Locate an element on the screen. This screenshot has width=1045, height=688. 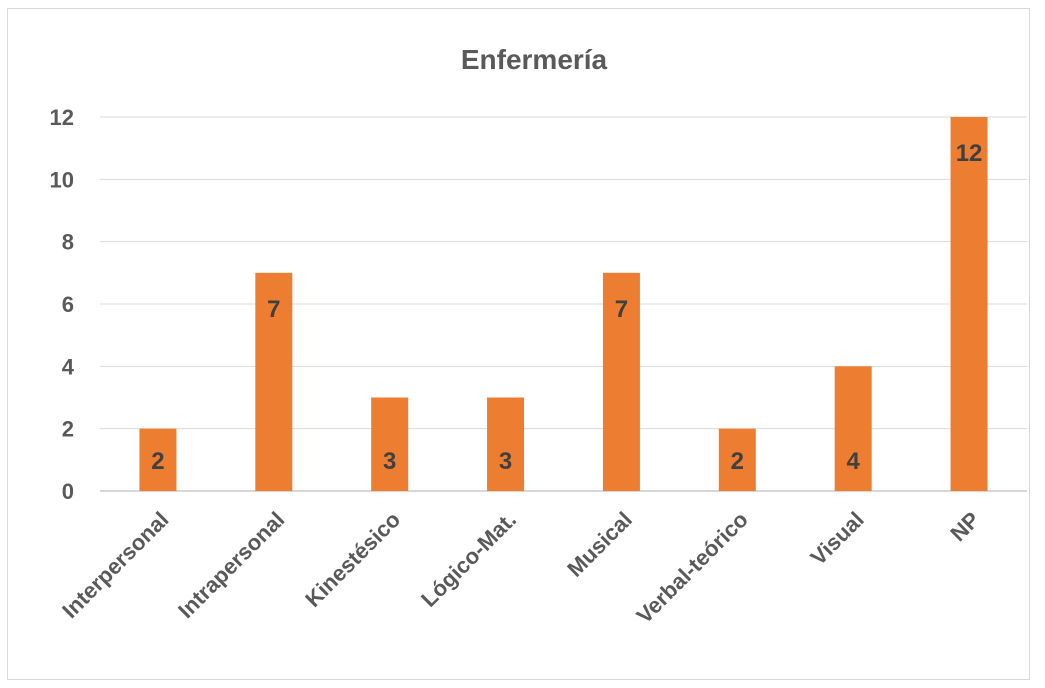
data-label: 4 is located at coordinates (854, 461).